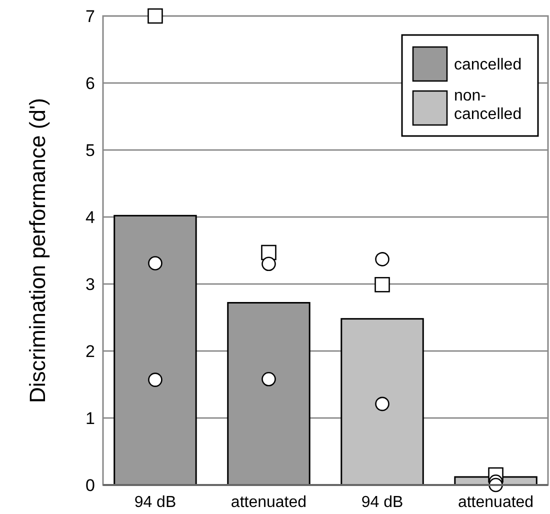 The height and width of the screenshot is (514, 550). Describe the element at coordinates (90, 16) in the screenshot. I see `y-tick-label: 7` at that location.